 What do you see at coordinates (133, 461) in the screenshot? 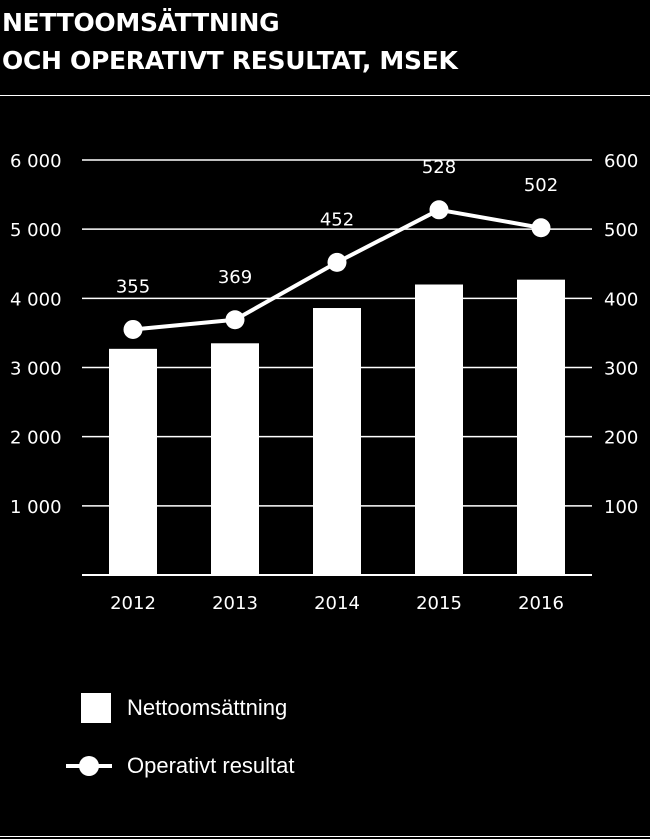
I see `bar-2012` at bounding box center [133, 461].